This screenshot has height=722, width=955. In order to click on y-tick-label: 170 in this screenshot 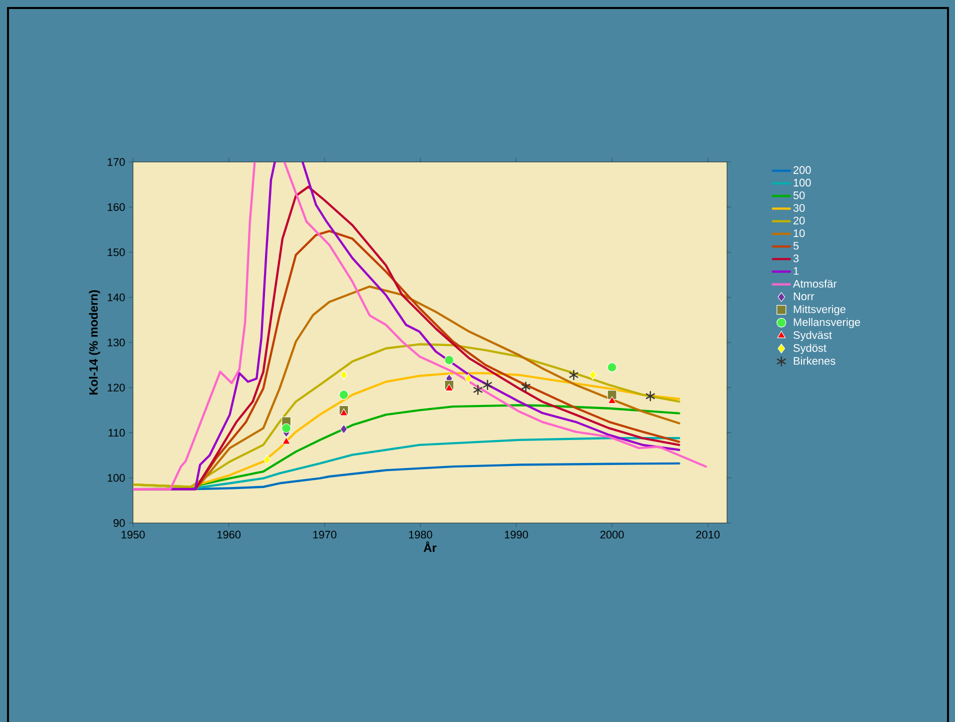, I will do `click(116, 162)`.